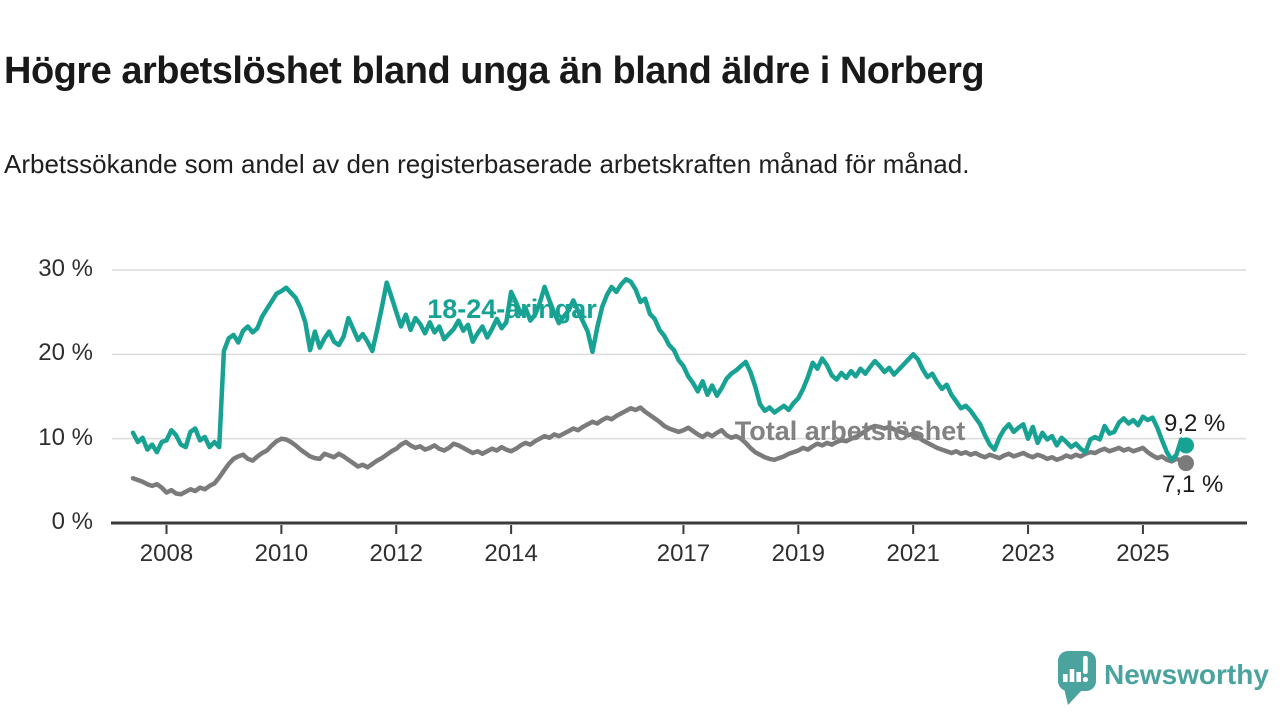  What do you see at coordinates (1193, 484) in the screenshot?
I see `end-value-label-total: 7,1 %` at bounding box center [1193, 484].